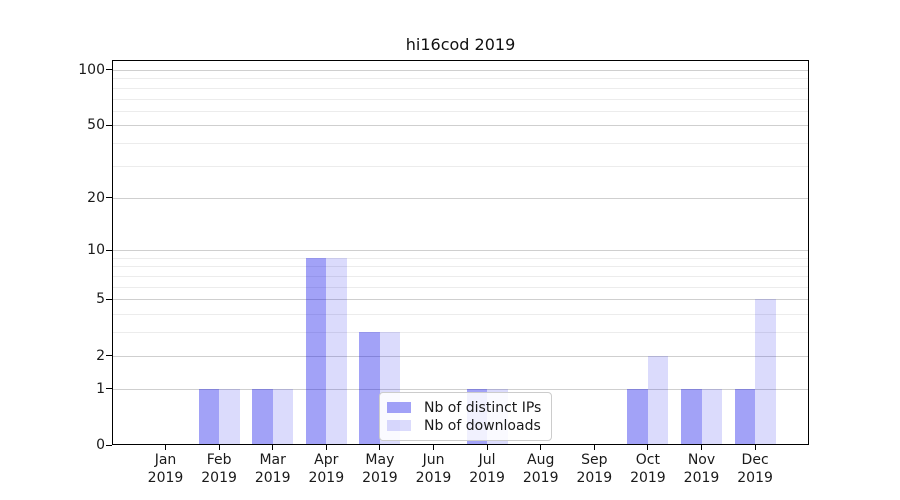  What do you see at coordinates (219, 460) in the screenshot?
I see `x-tick-month: Feb` at bounding box center [219, 460].